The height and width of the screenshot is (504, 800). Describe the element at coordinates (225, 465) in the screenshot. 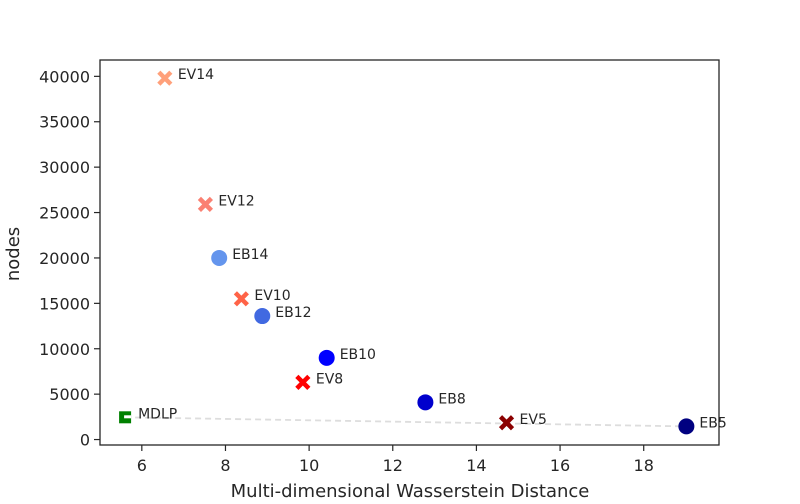

I see `x-tick-label: 8` at that location.